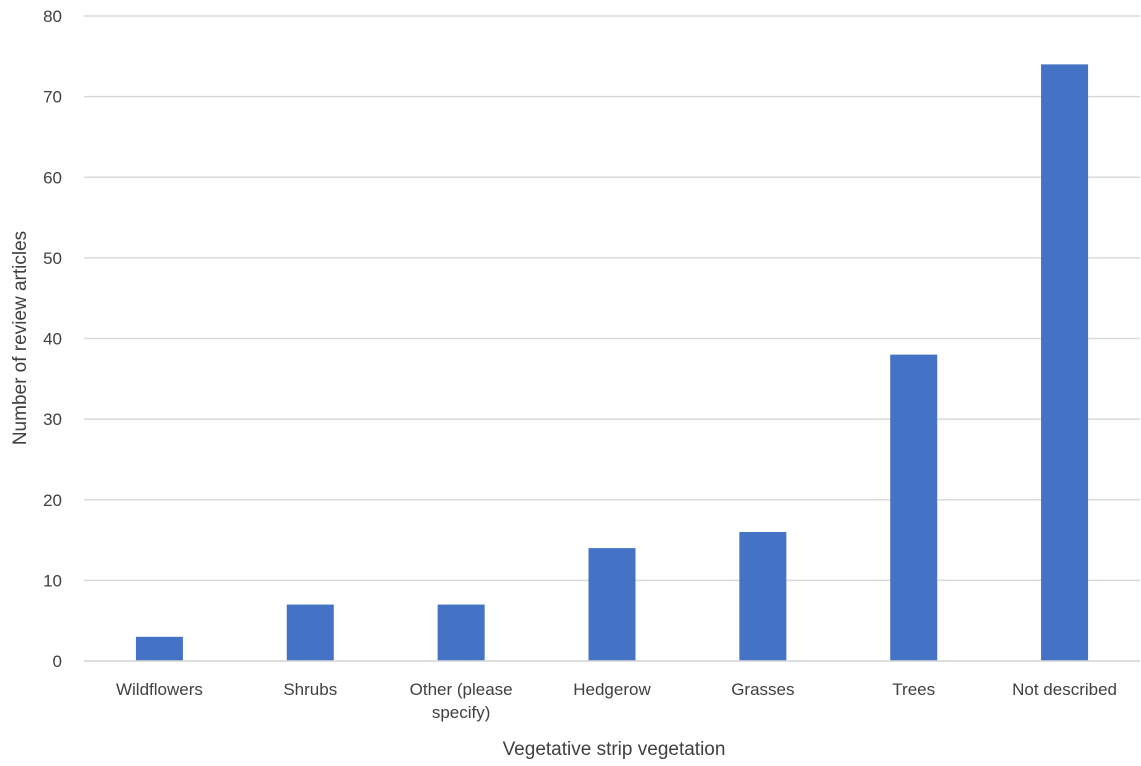 The image size is (1141, 766). Describe the element at coordinates (913, 689) in the screenshot. I see `x-tick-label: Trees` at that location.